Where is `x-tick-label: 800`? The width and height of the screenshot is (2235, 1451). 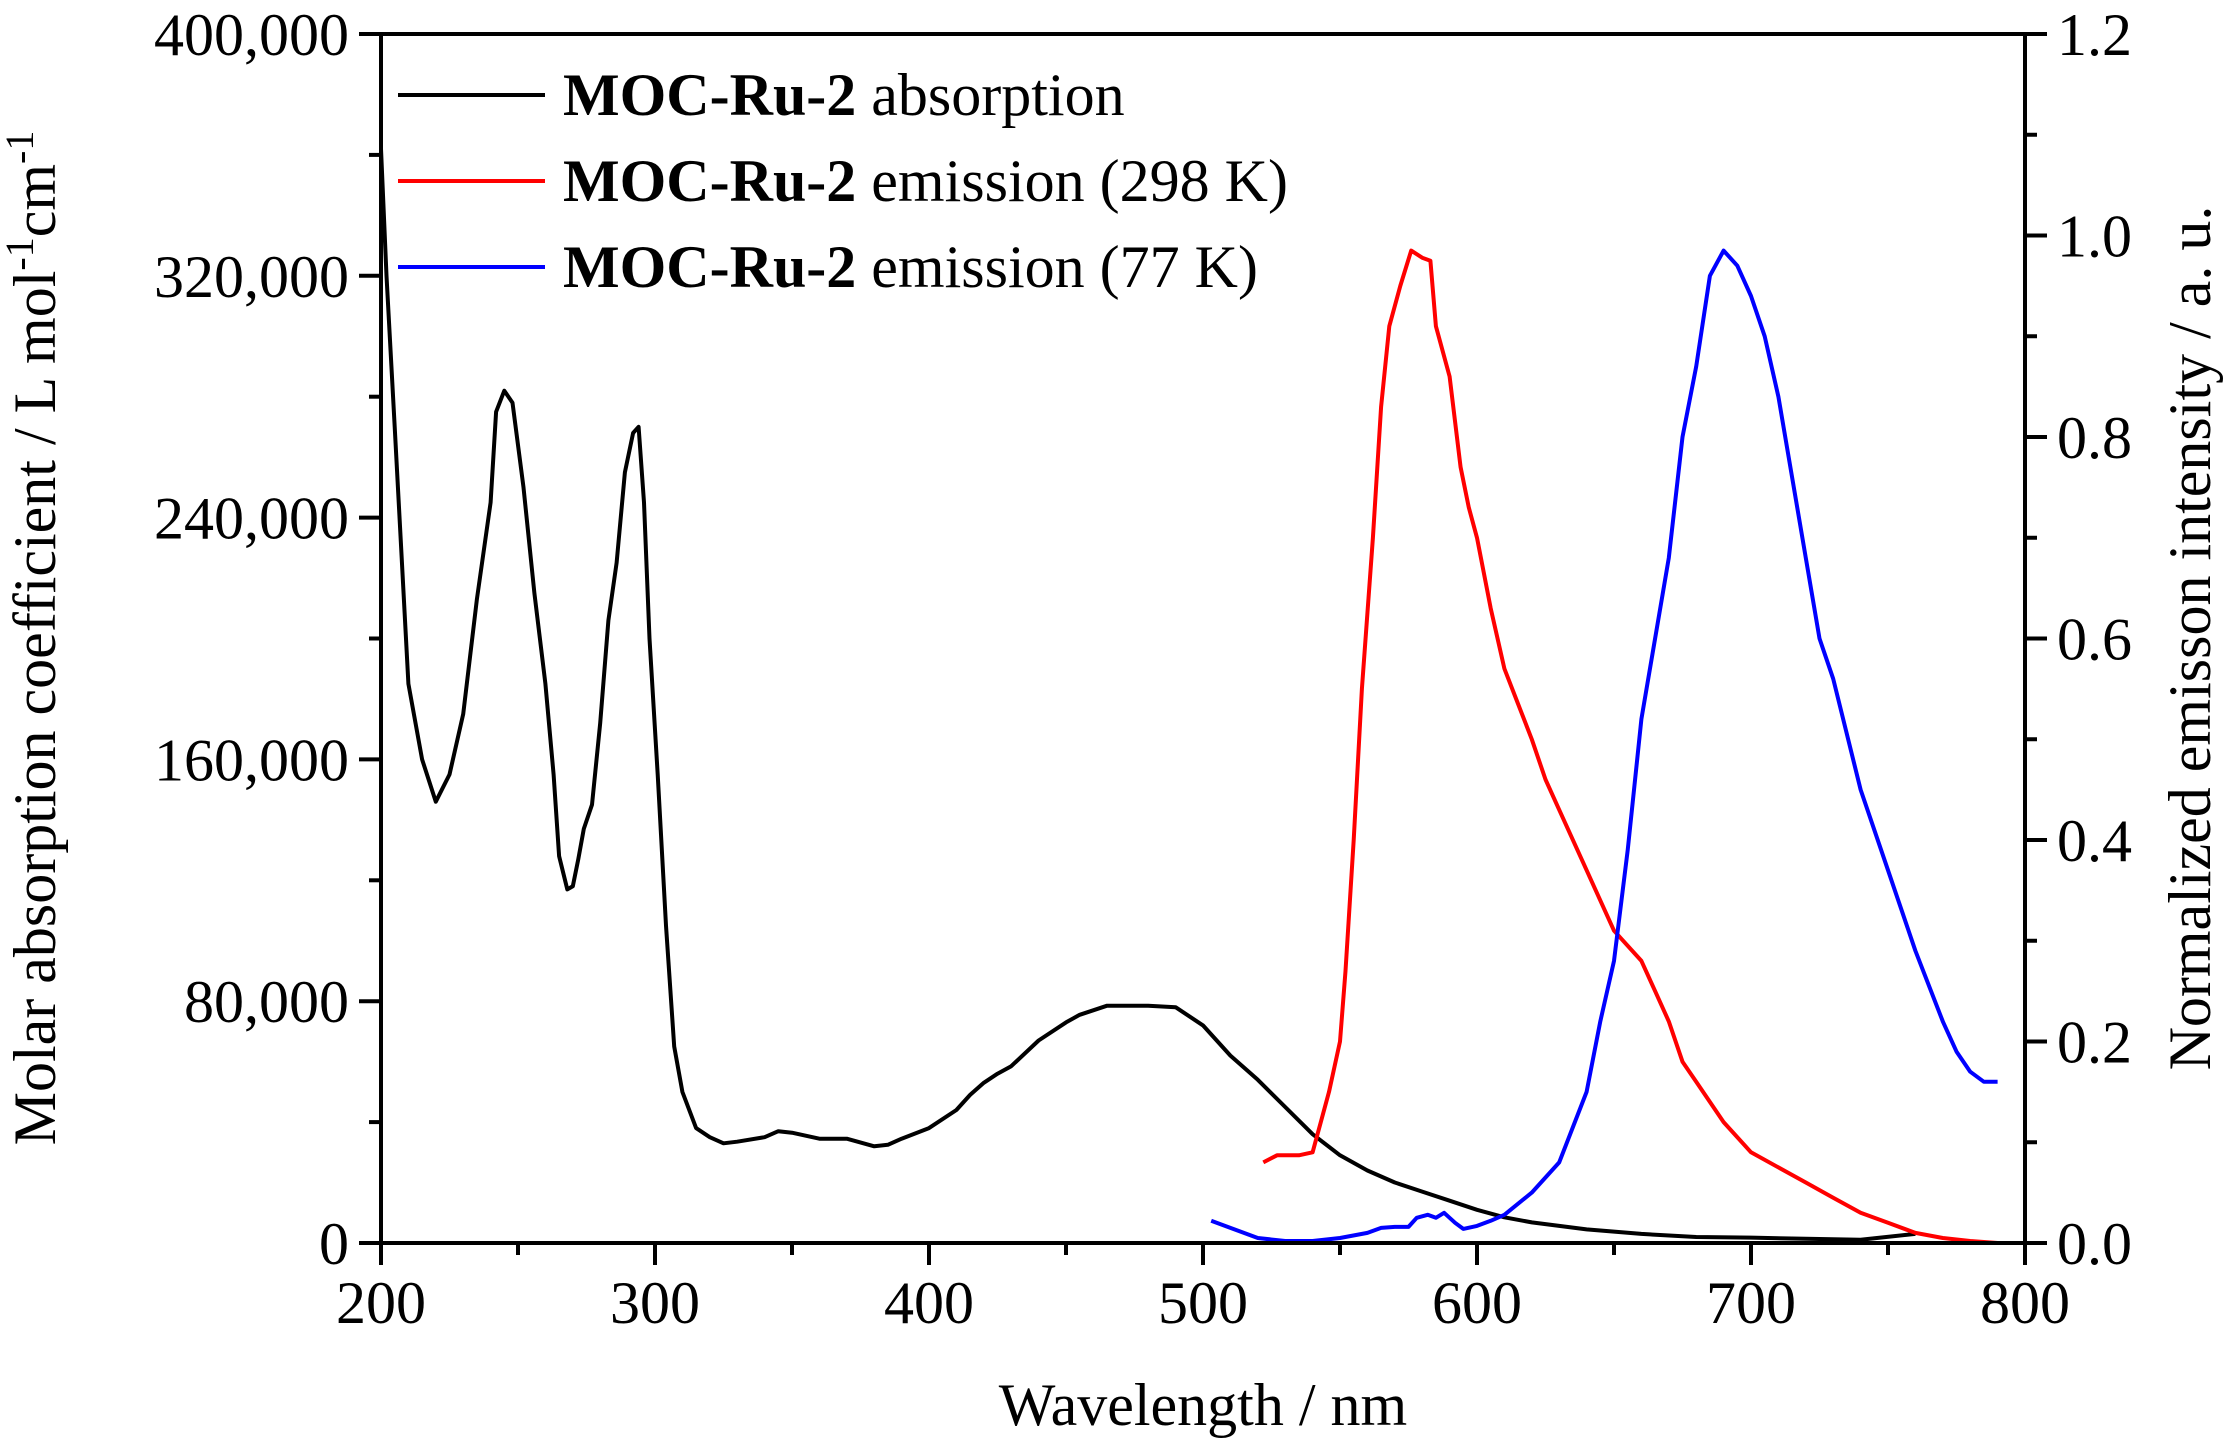
x-tick-label: 800 is located at coordinates (2025, 1303).